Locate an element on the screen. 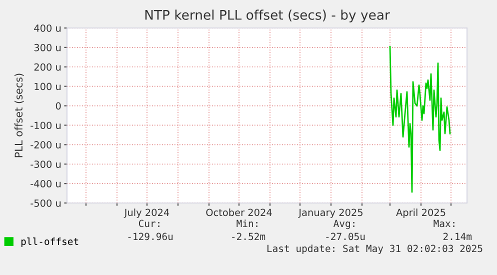  text: Min: is located at coordinates (247, 223).